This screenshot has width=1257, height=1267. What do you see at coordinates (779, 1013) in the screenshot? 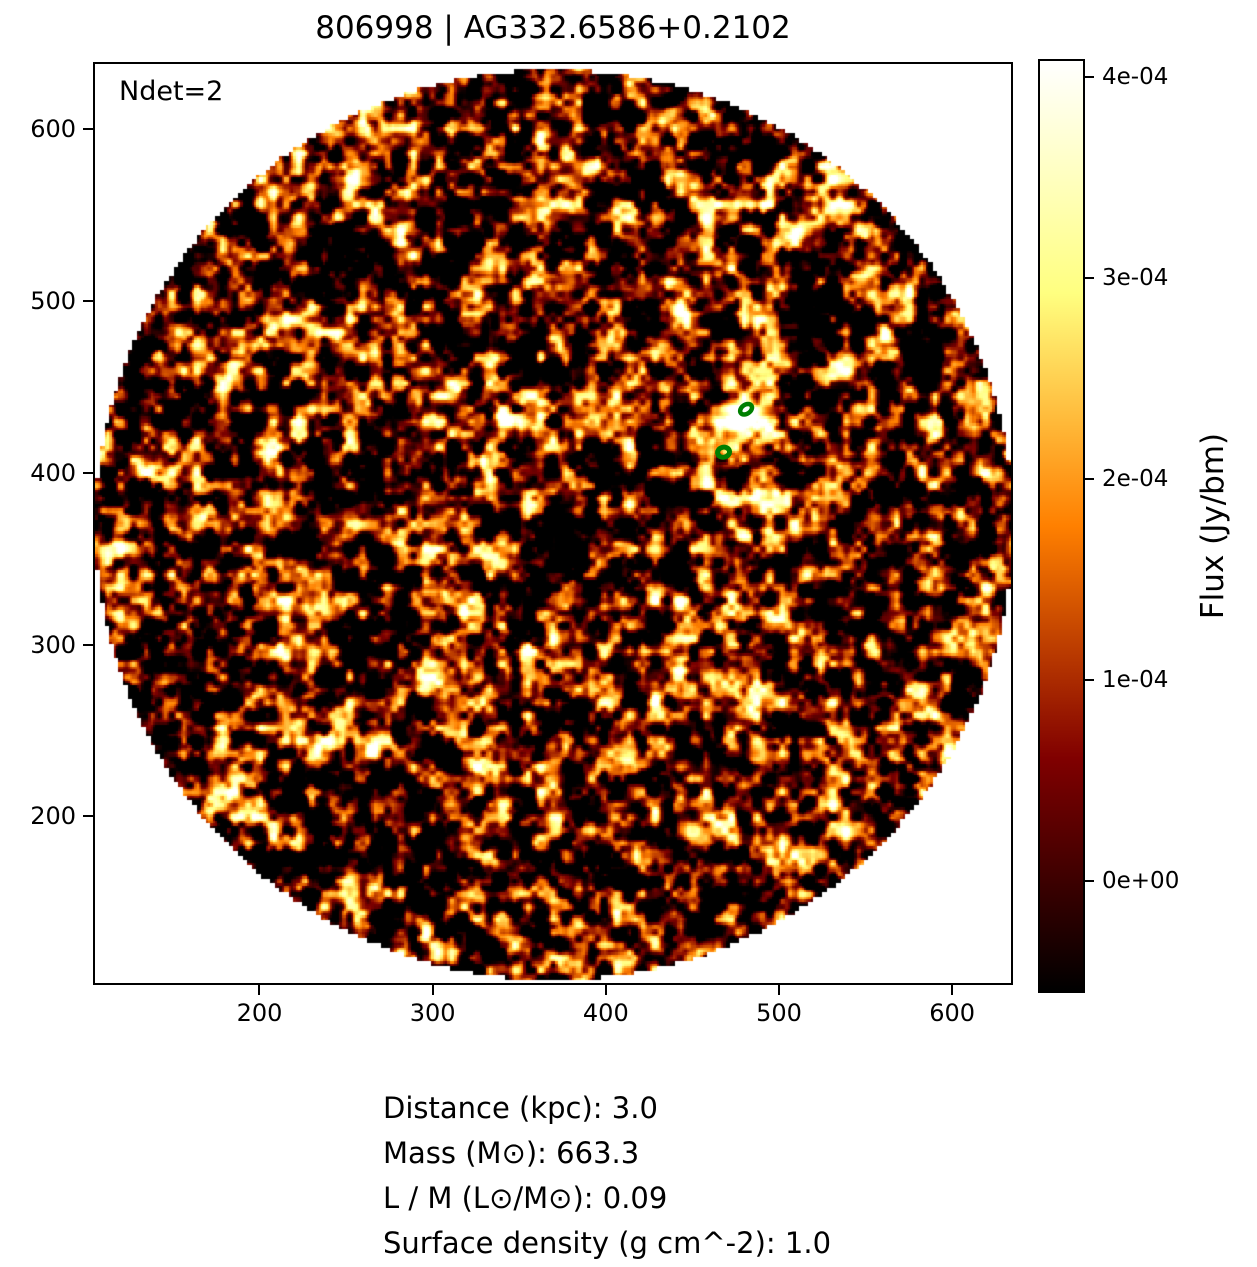
I see `x-axis-tick-label: 500` at bounding box center [779, 1013].